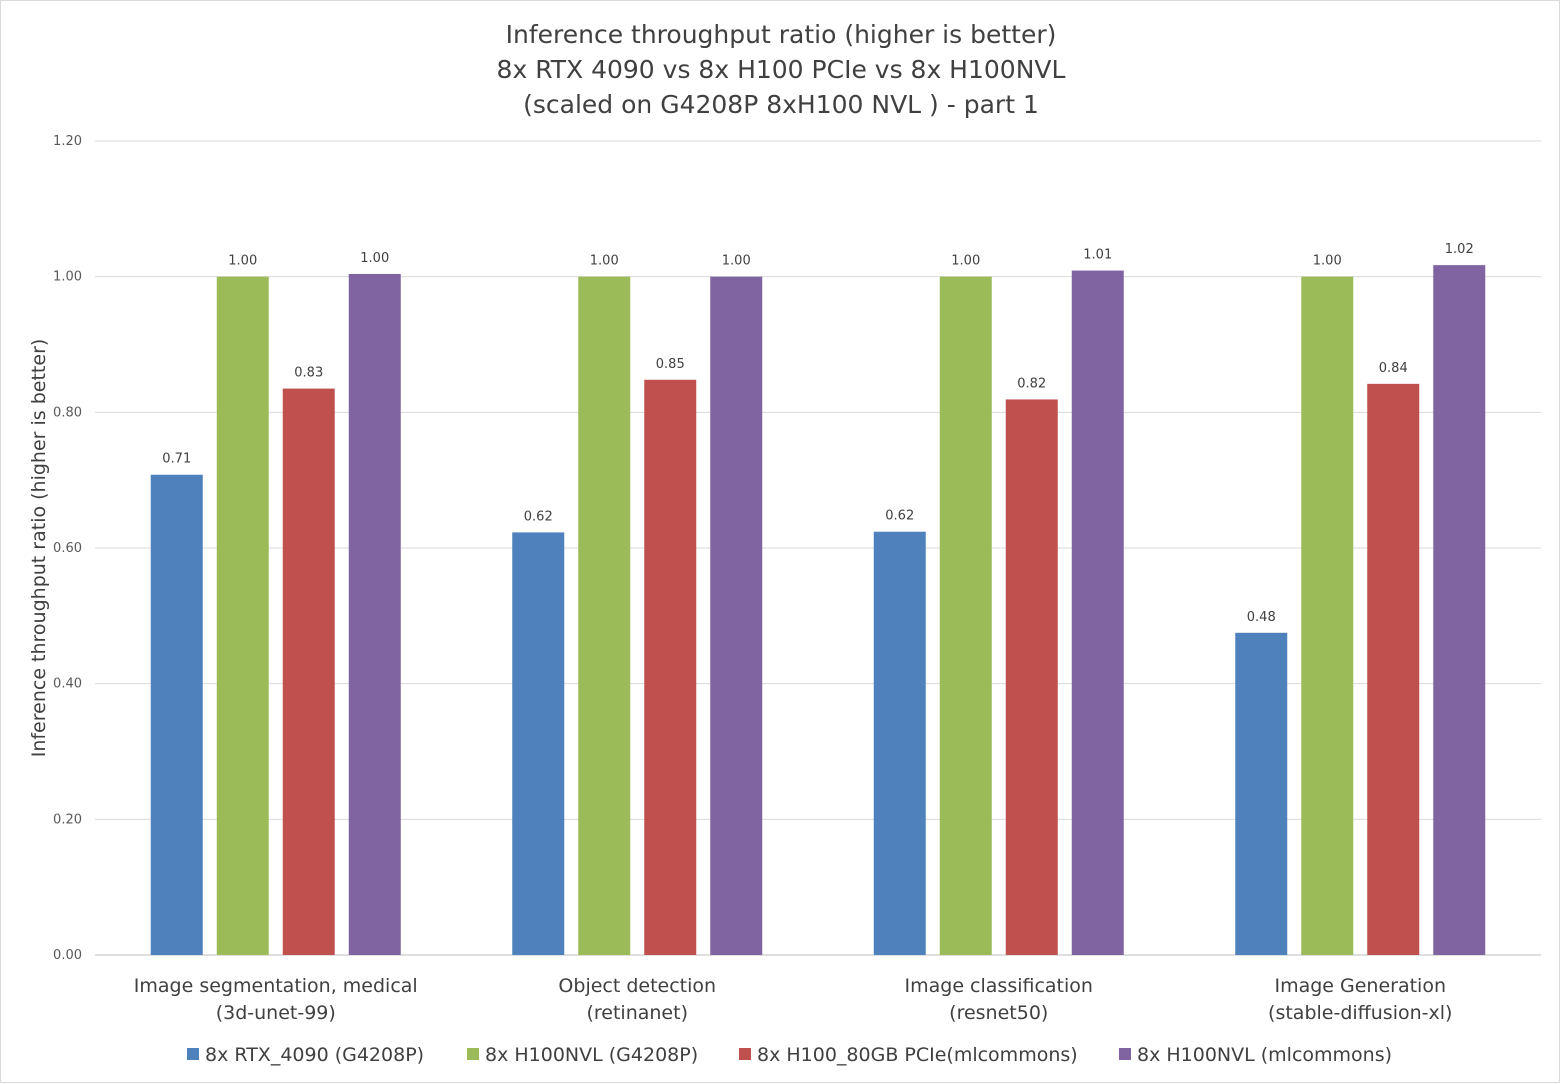 This screenshot has height=1084, width=1560. I want to click on legend-label: 8x H100NVL (mlcommons), so click(1264, 1055).